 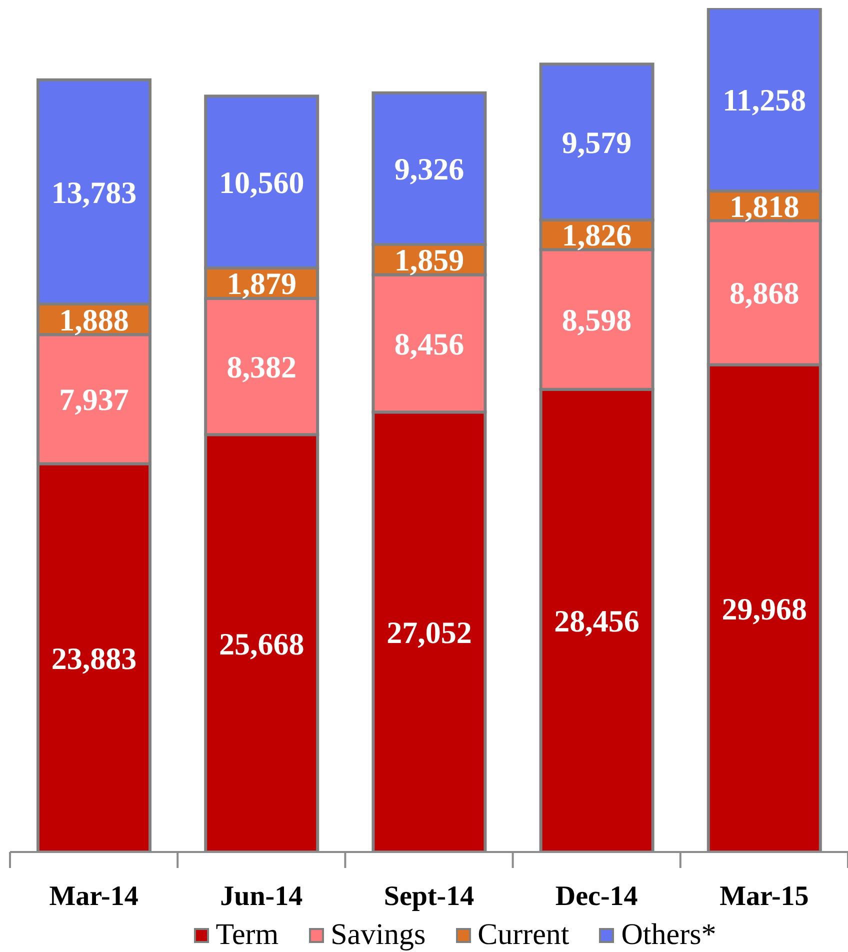 What do you see at coordinates (765, 293) in the screenshot?
I see `data-label: 8,868` at bounding box center [765, 293].